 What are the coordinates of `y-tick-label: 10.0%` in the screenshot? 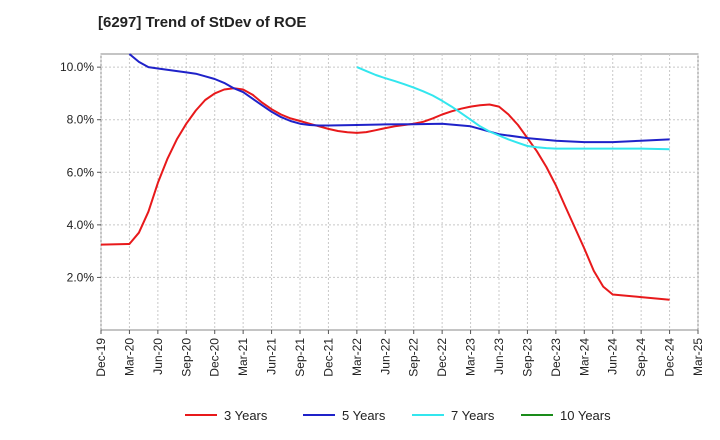 It's located at (77, 67).